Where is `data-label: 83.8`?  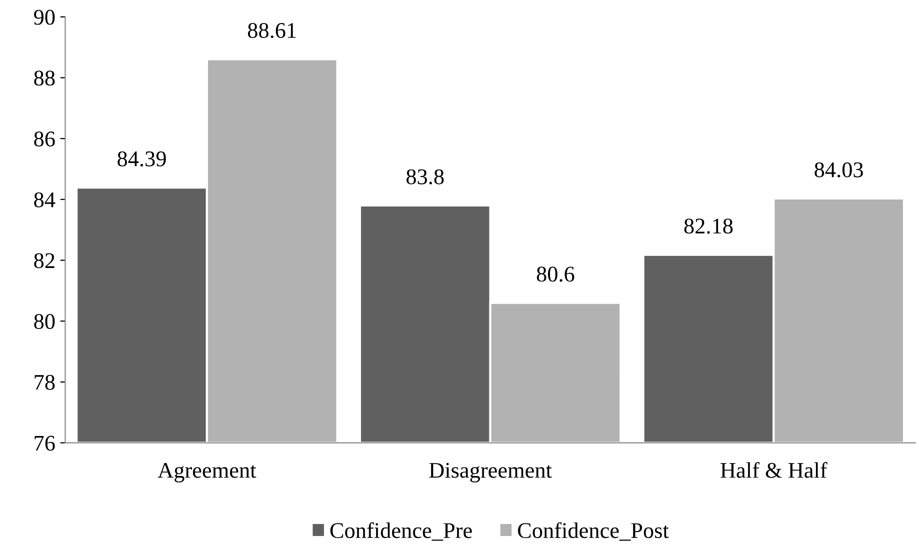 data-label: 83.8 is located at coordinates (425, 176).